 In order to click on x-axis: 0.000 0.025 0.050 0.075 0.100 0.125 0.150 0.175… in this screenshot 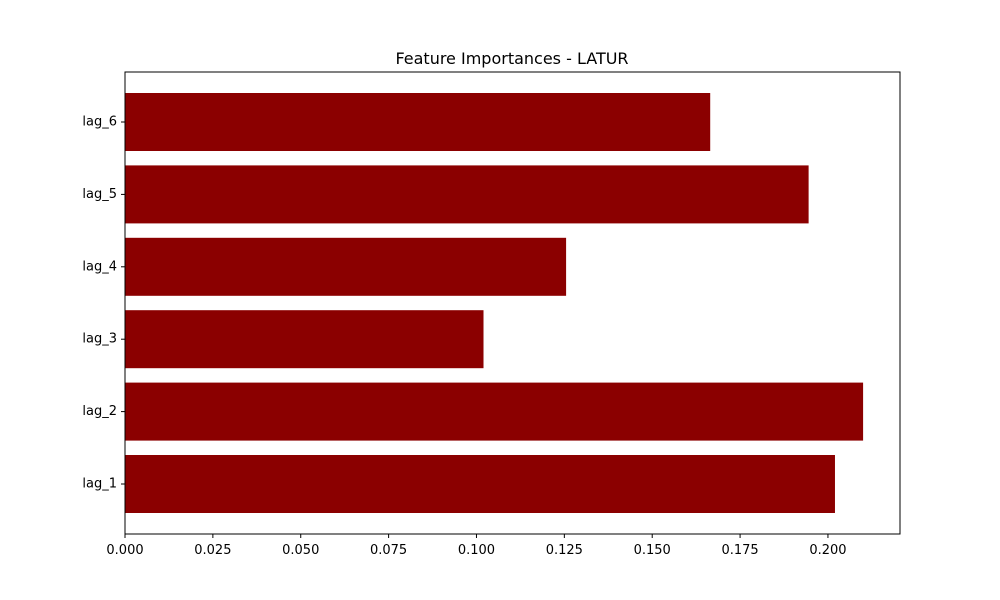, I will do `click(476, 546)`.